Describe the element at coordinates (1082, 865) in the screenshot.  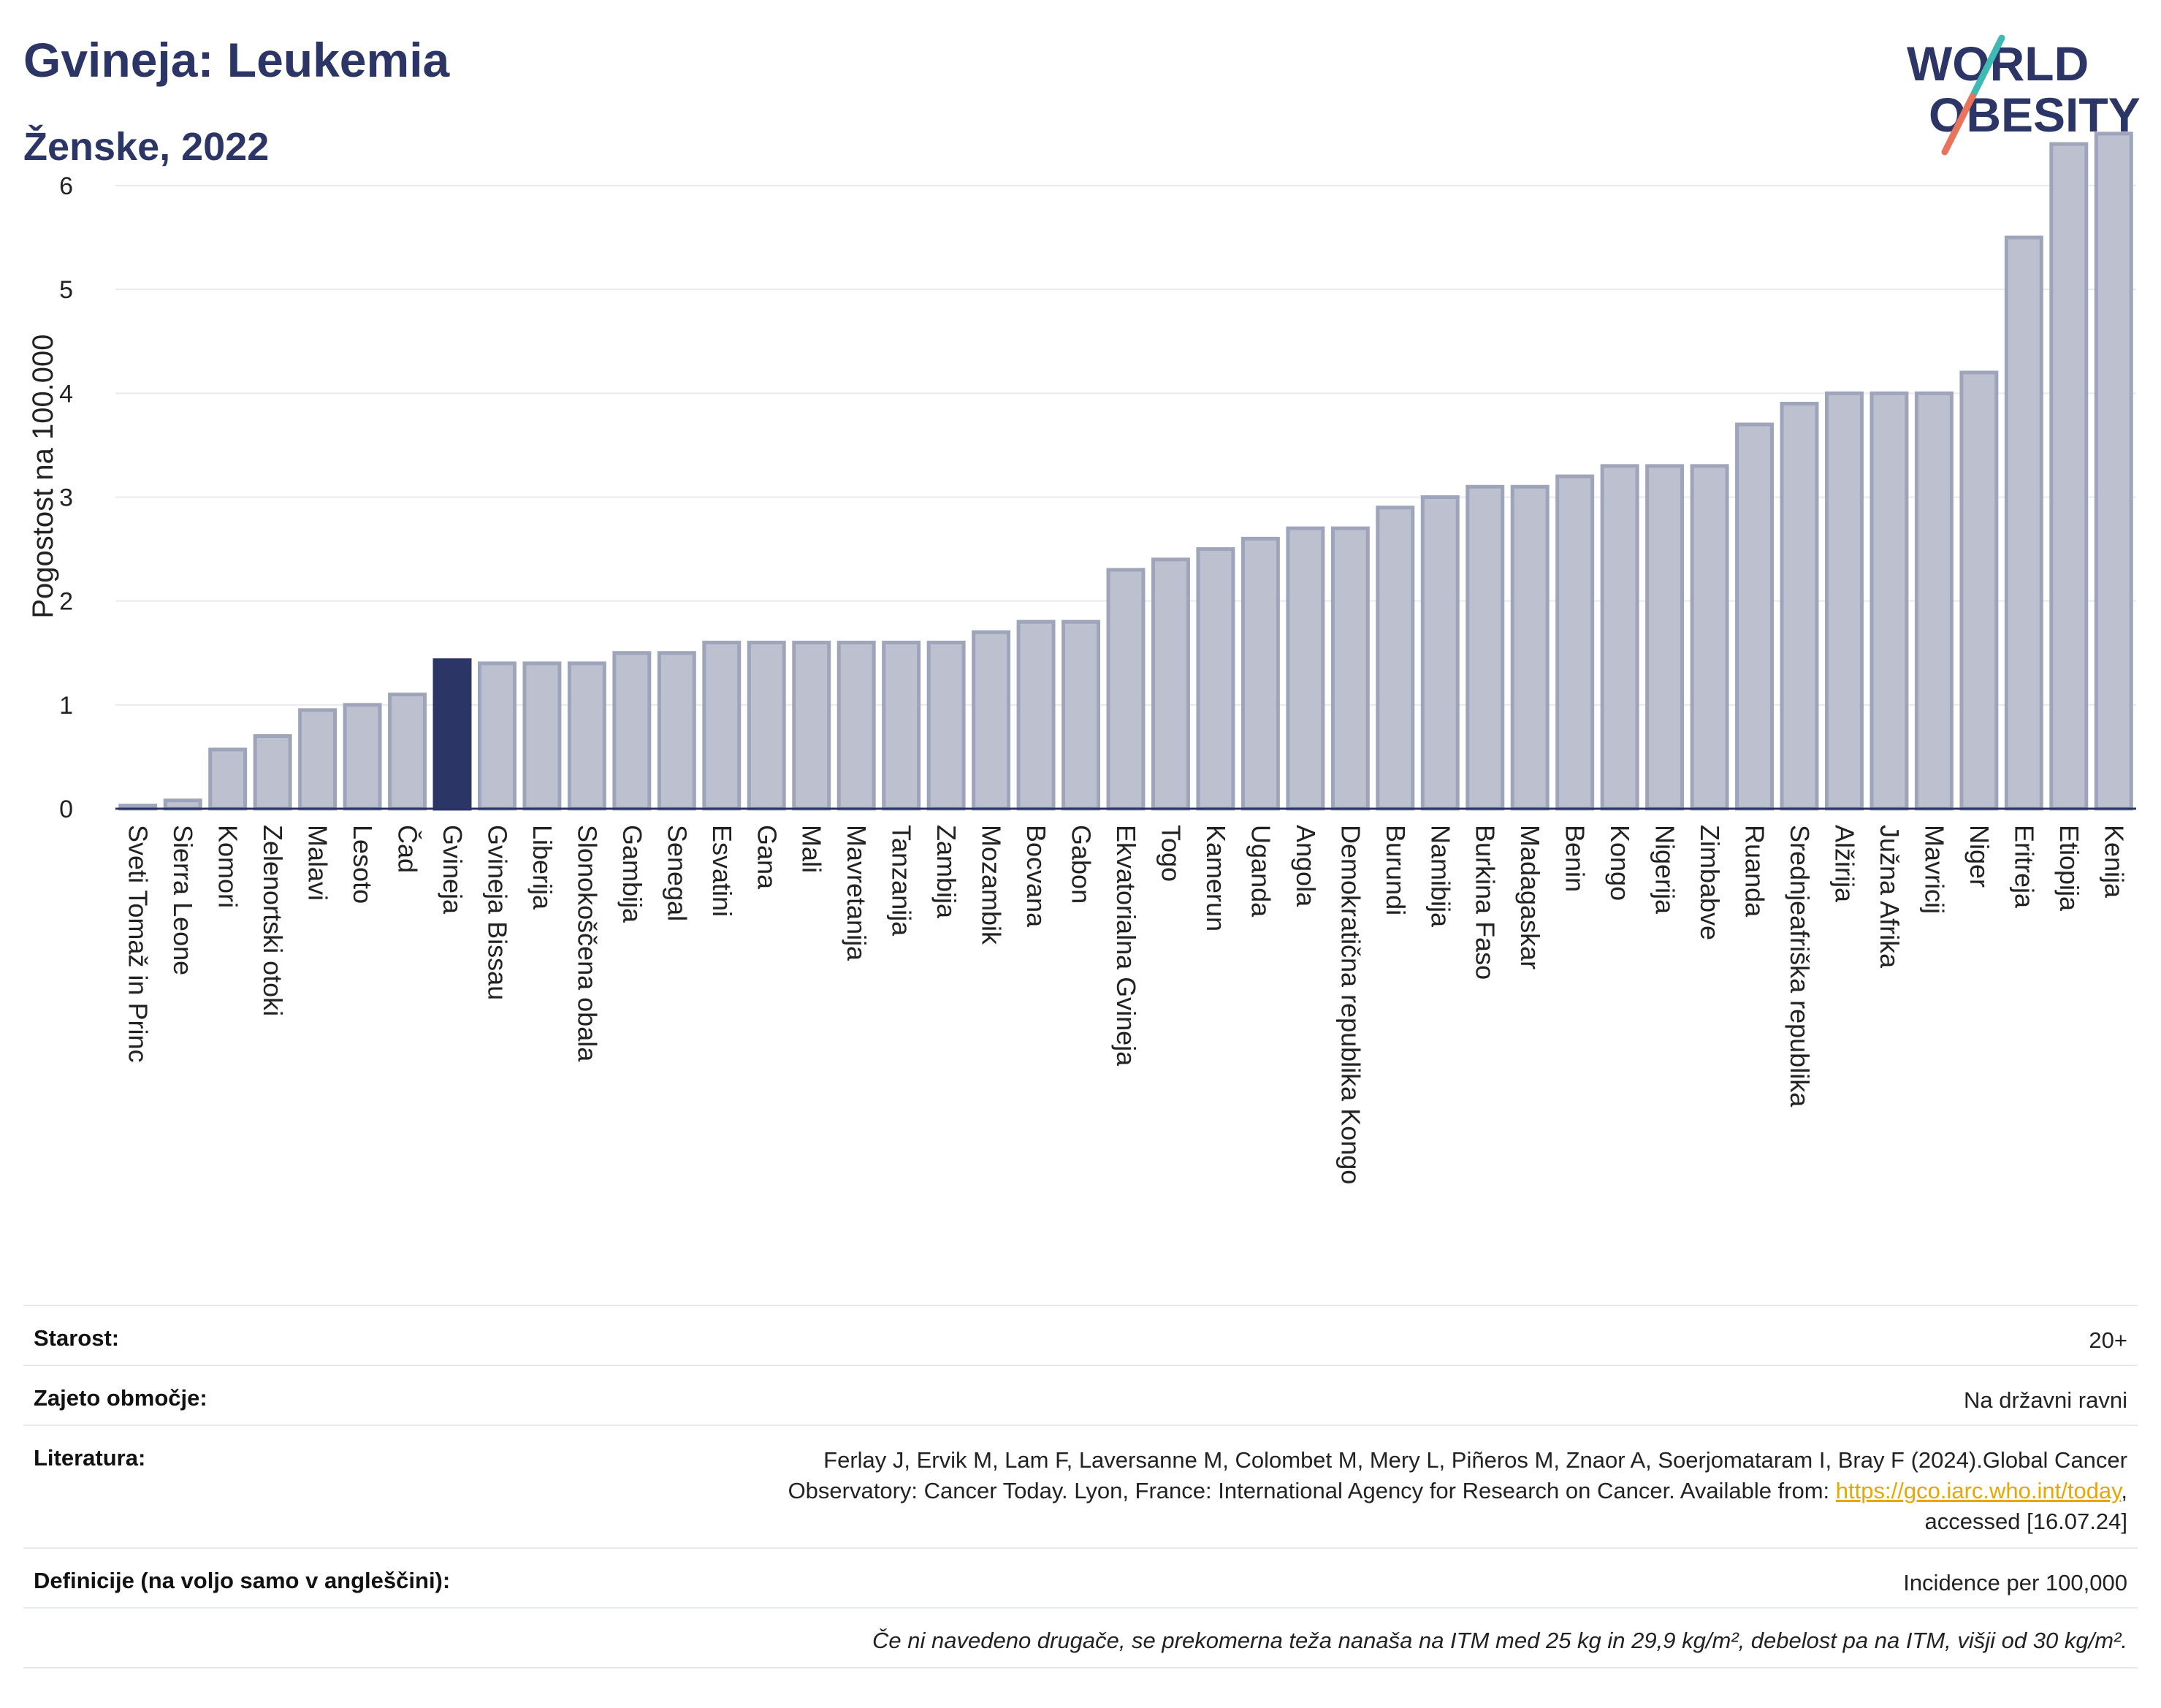
I see `x-tick-label: Gabon` at that location.